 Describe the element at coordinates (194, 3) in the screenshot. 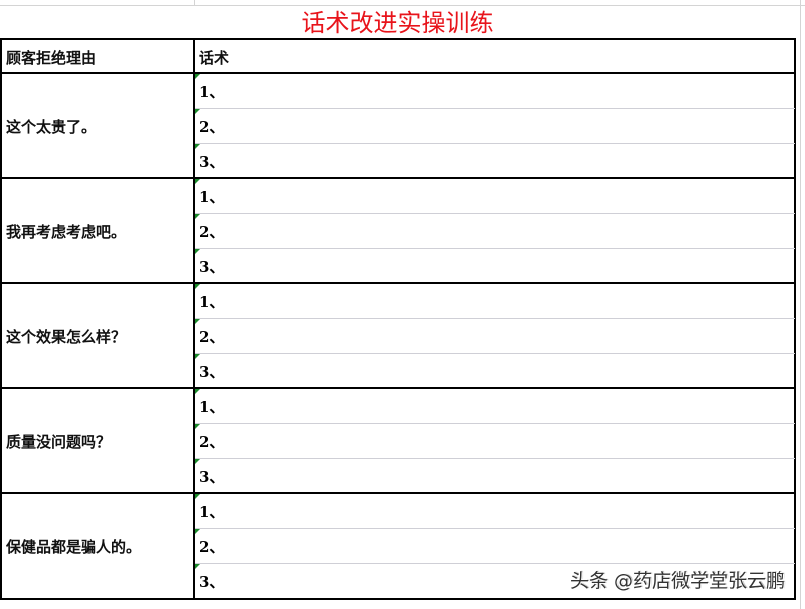

I see `gridline-col-a` at that location.